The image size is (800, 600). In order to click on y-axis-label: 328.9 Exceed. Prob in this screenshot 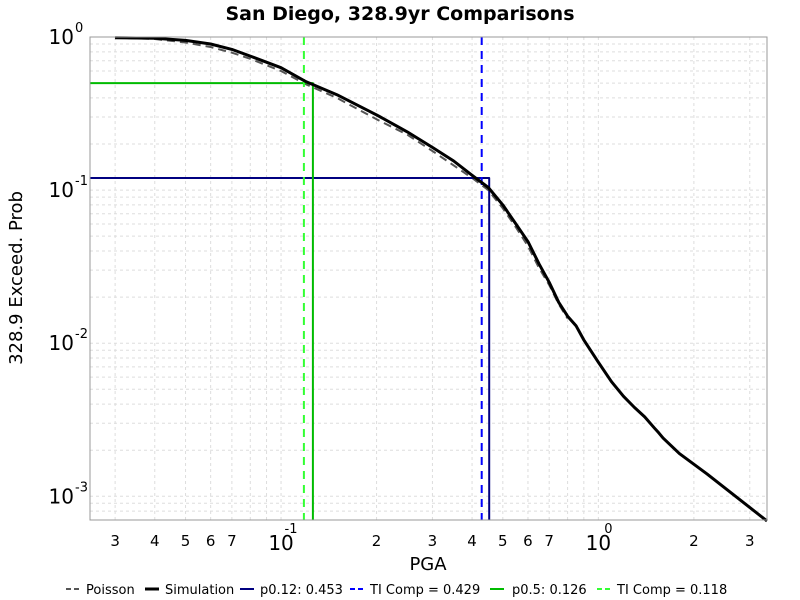, I will do `click(16, 278)`.